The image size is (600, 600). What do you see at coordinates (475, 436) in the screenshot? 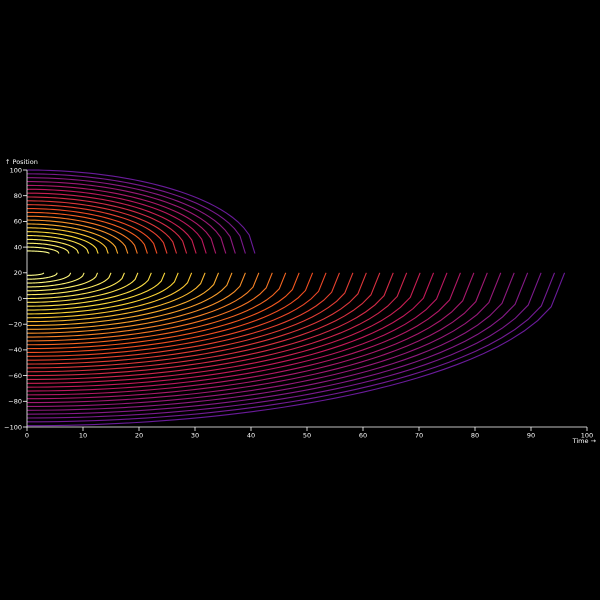
I see `x-tick-label: 80` at bounding box center [475, 436].